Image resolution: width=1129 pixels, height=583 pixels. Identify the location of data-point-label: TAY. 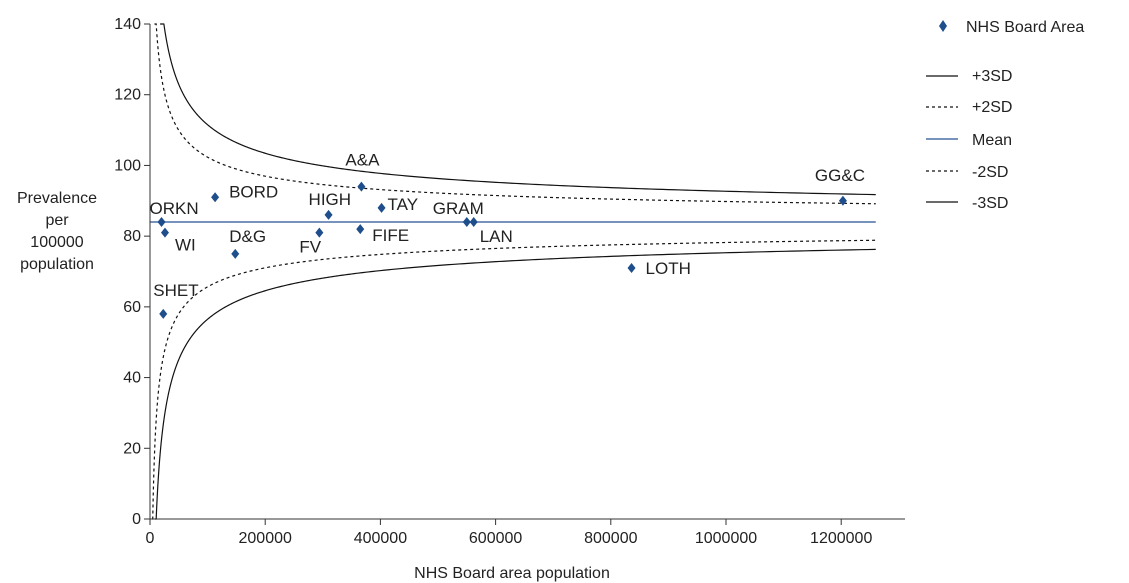
(403, 204).